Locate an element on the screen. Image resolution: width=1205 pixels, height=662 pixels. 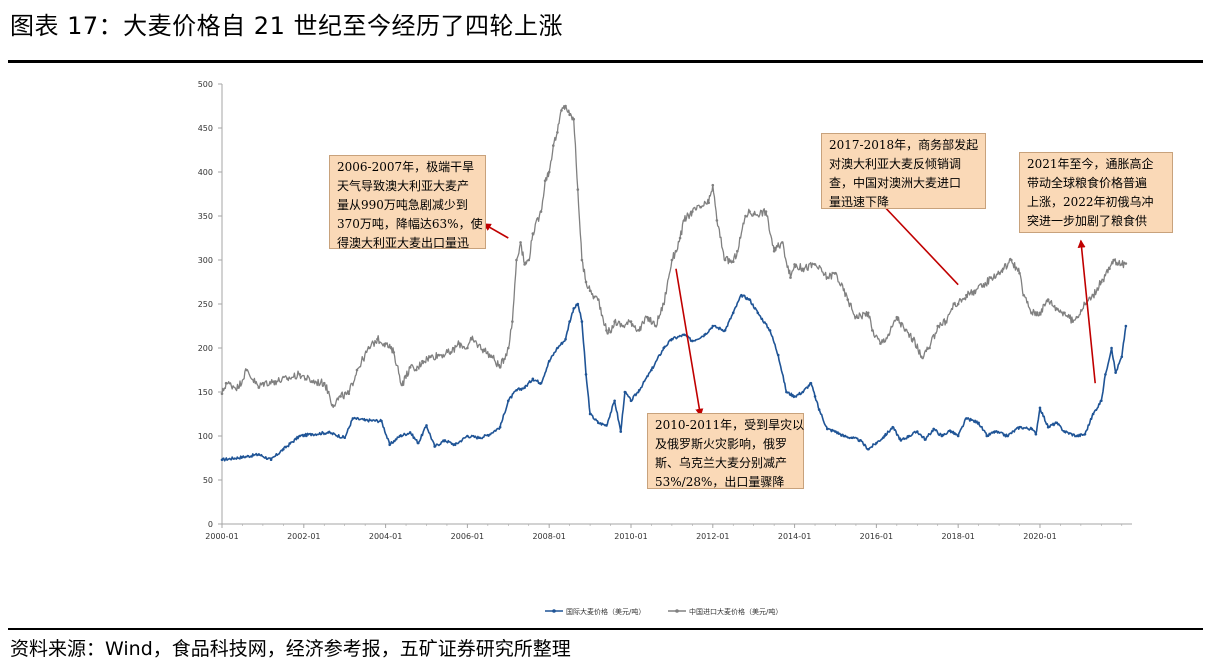
annotation-line: 斯、乌克兰大麦分别减产 is located at coordinates (721, 463).